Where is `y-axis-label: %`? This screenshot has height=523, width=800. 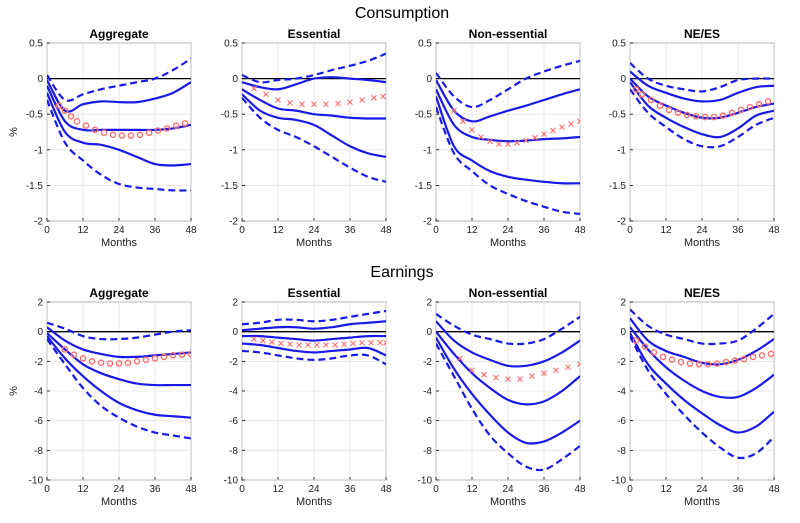 y-axis-label: % is located at coordinates (14, 132).